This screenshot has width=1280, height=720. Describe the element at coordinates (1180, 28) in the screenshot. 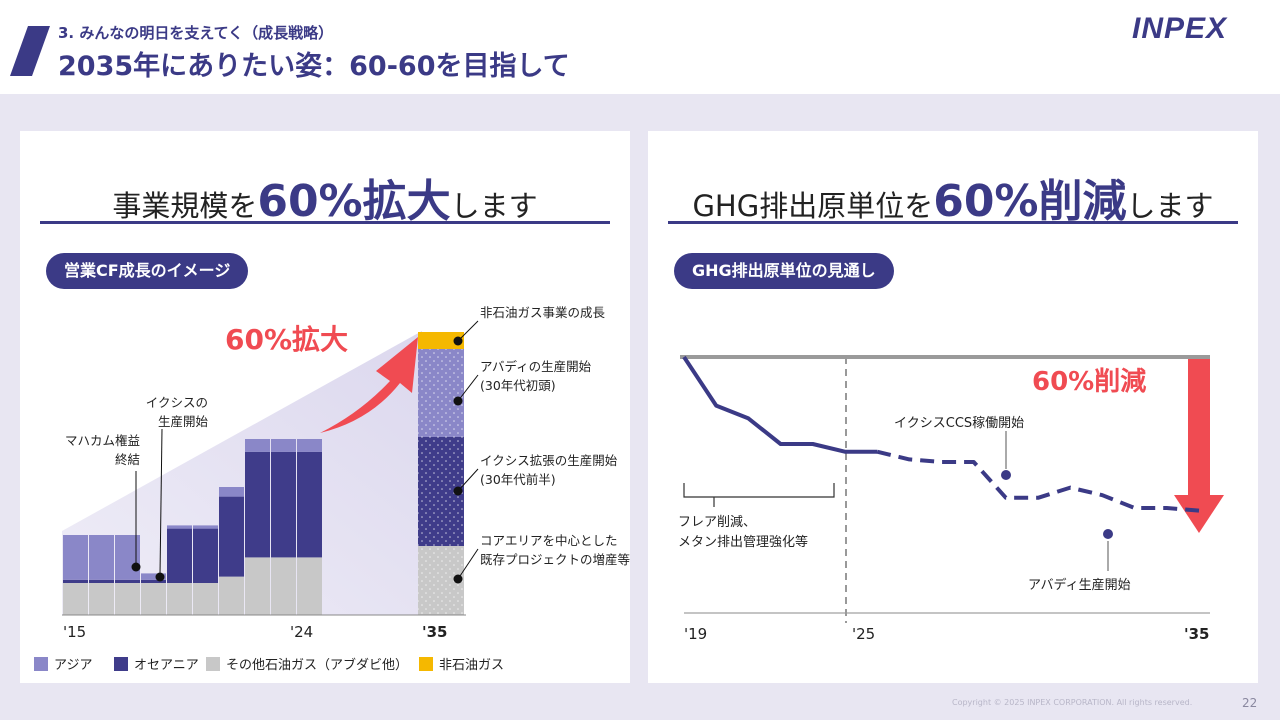

I see `inpex-logo: INPEX` at that location.